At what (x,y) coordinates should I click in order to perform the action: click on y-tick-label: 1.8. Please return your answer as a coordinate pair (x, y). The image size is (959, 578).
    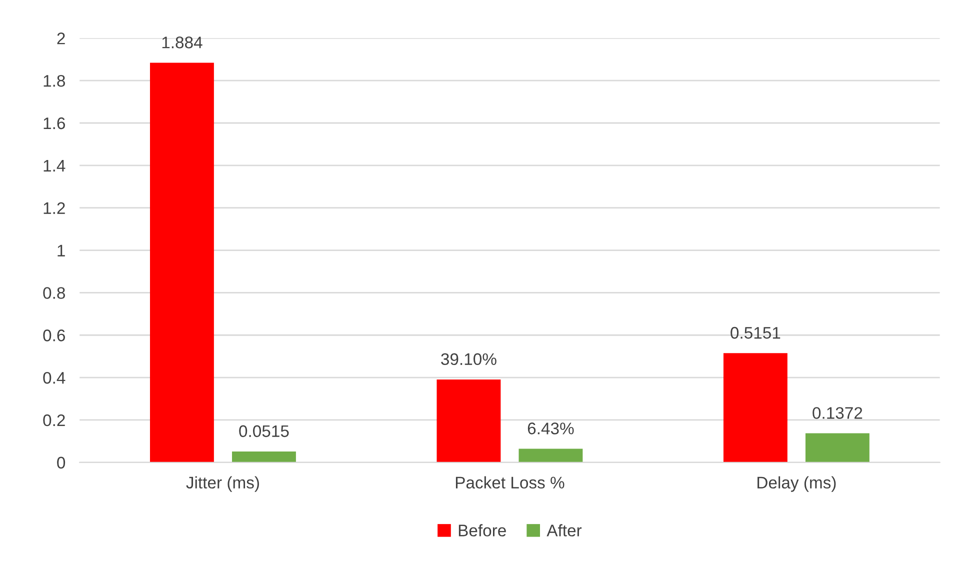
    Looking at the image, I should click on (54, 80).